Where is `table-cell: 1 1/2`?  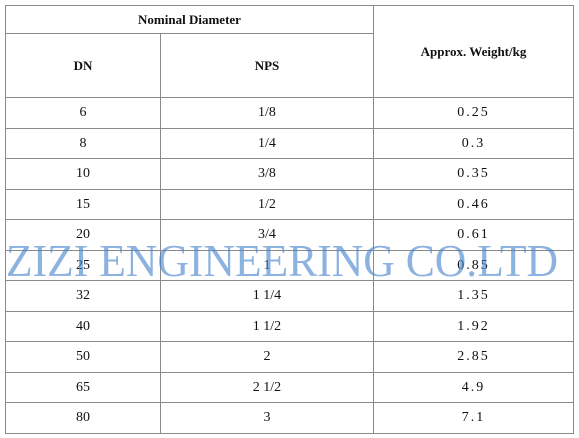
table-cell: 1 1/2 is located at coordinates (267, 326).